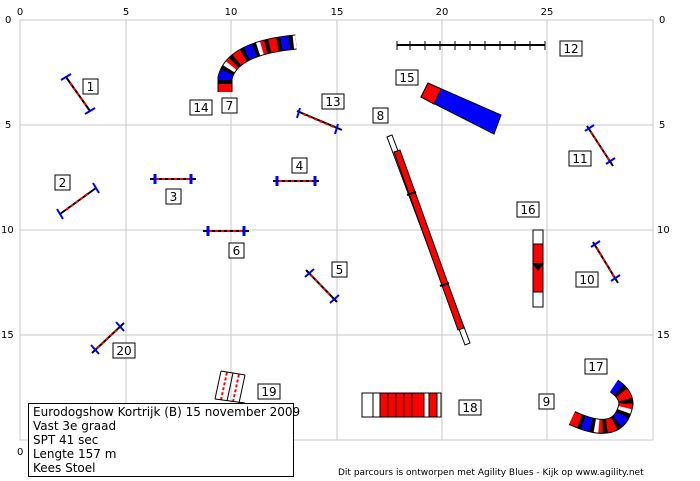 This screenshot has width=700, height=481. I want to click on svg-text: 14, so click(200, 108).